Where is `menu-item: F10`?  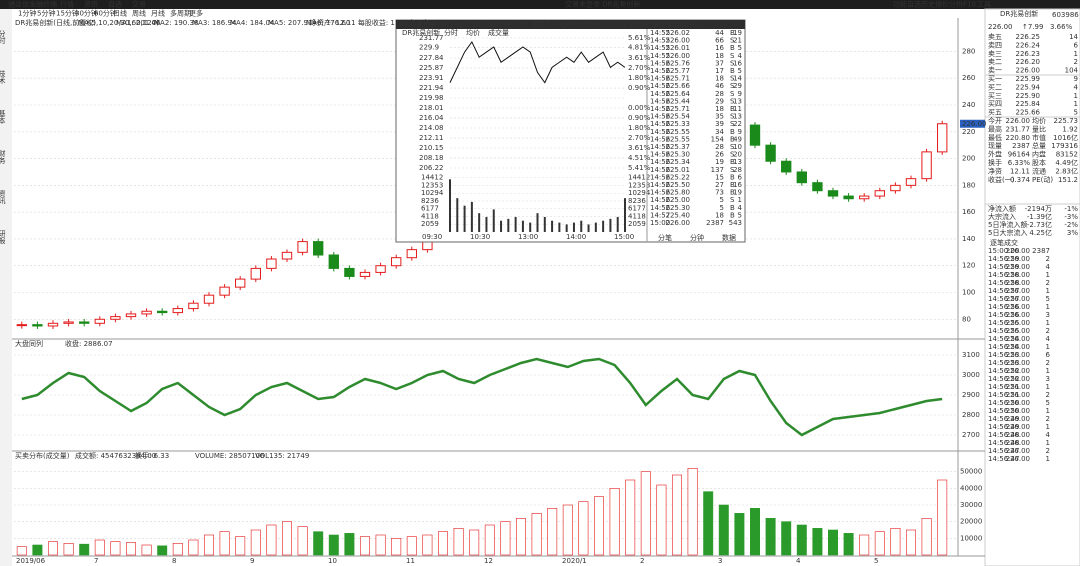 menu-item: F10 is located at coordinates (969, 5).